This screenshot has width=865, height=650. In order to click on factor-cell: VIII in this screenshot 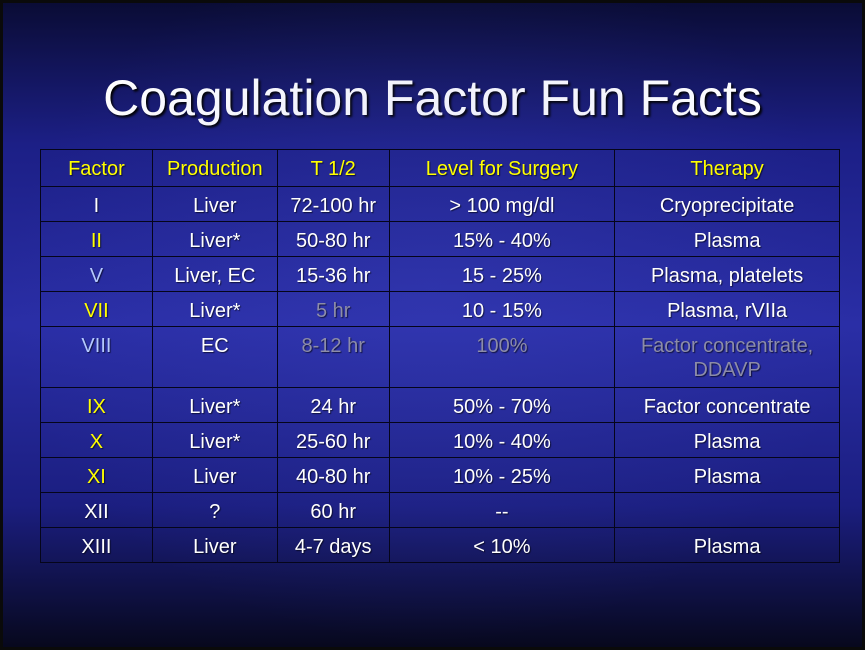, I will do `click(96, 357)`.